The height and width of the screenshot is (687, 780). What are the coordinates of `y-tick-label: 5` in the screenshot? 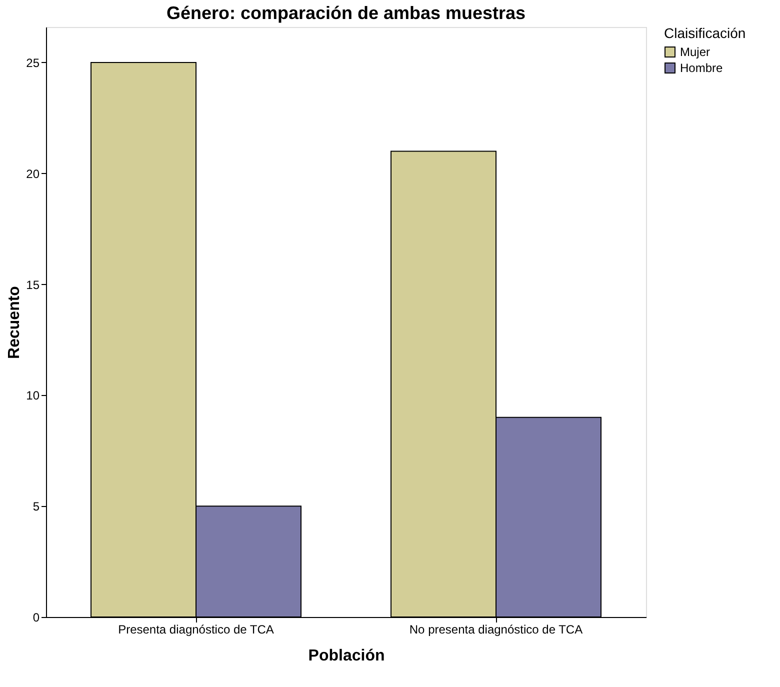 It's located at (36, 507).